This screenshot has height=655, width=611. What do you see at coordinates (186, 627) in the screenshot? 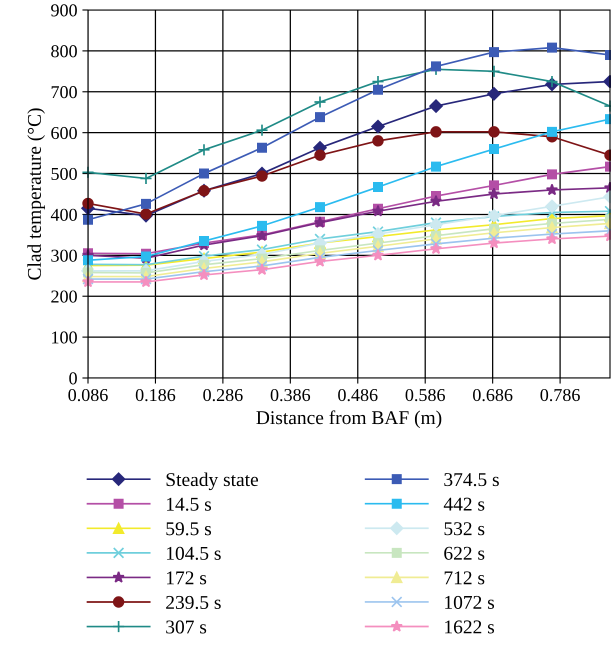
I see `legend-label: 307 s` at bounding box center [186, 627].